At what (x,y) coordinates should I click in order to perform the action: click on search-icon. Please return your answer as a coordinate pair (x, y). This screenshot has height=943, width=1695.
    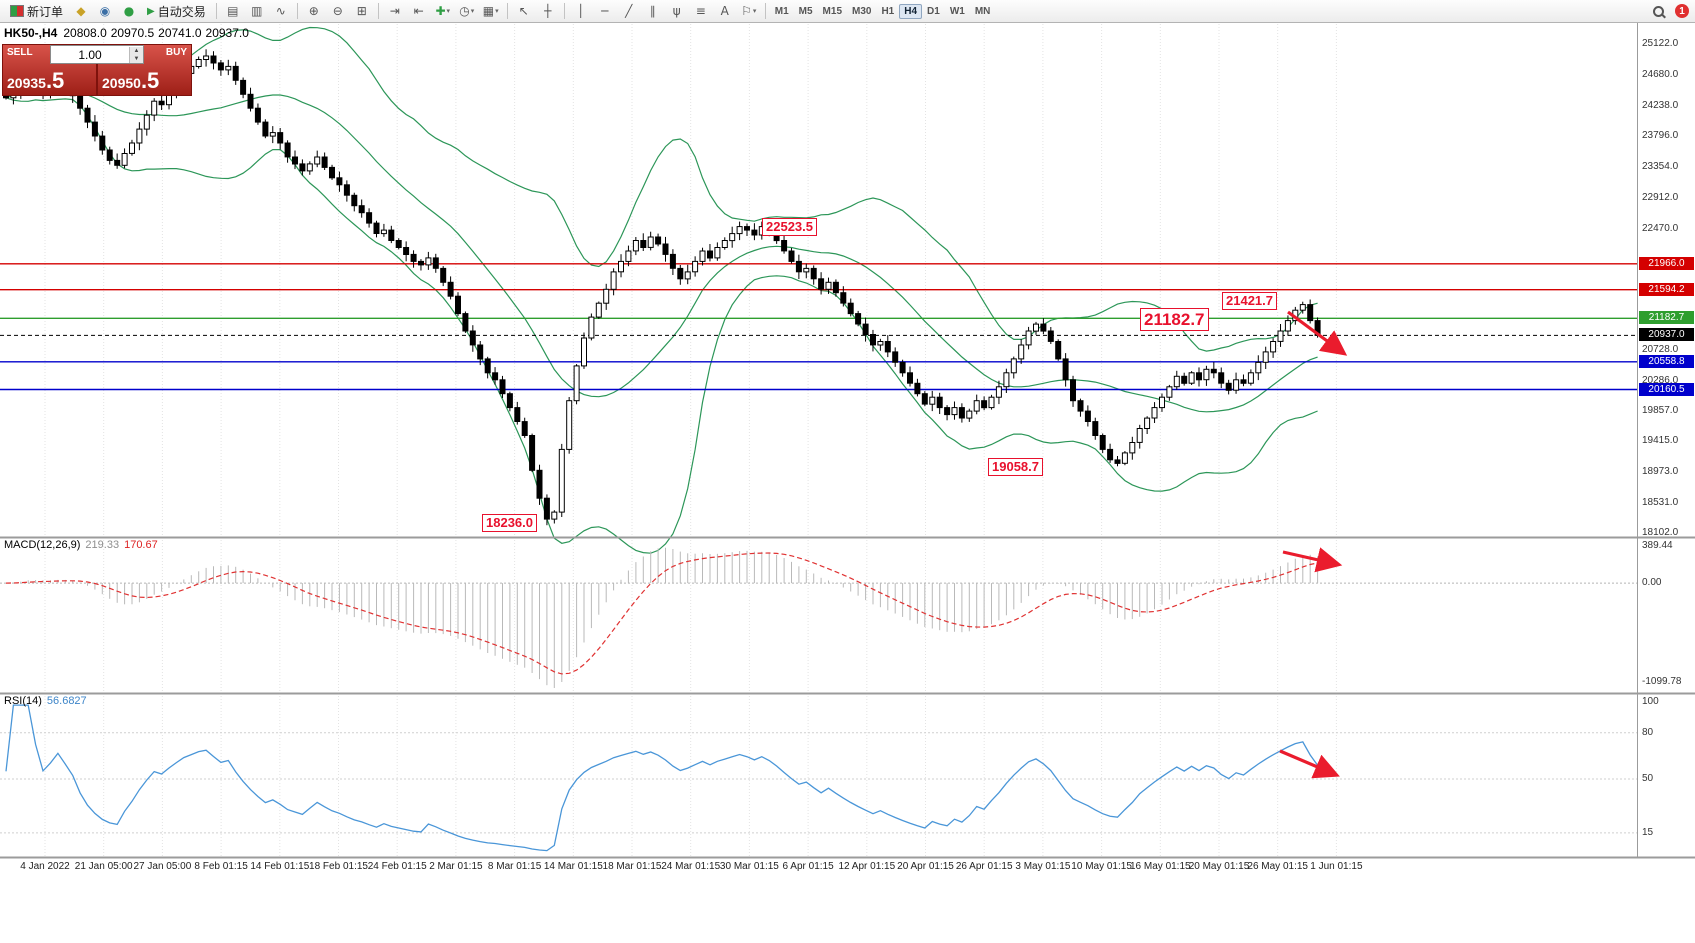
    Looking at the image, I should click on (1658, 11).